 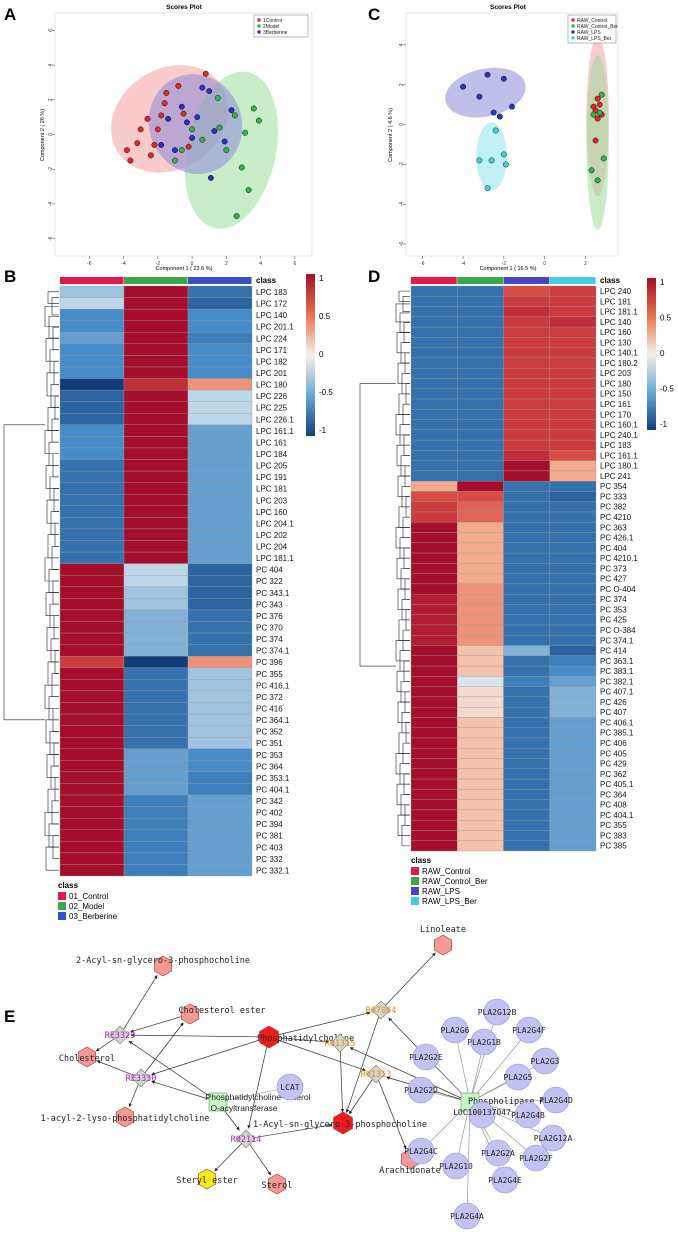 What do you see at coordinates (272, 500) in the screenshot?
I see `row-label: LPC 203` at bounding box center [272, 500].